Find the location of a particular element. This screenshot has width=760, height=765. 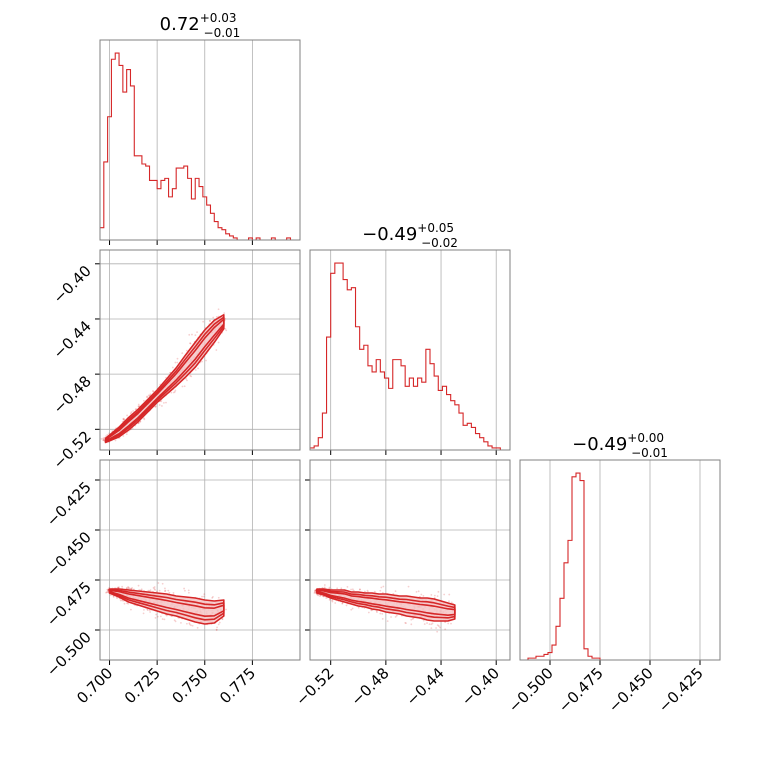

title-param-1-minus: −0.02 is located at coordinates (439, 243).